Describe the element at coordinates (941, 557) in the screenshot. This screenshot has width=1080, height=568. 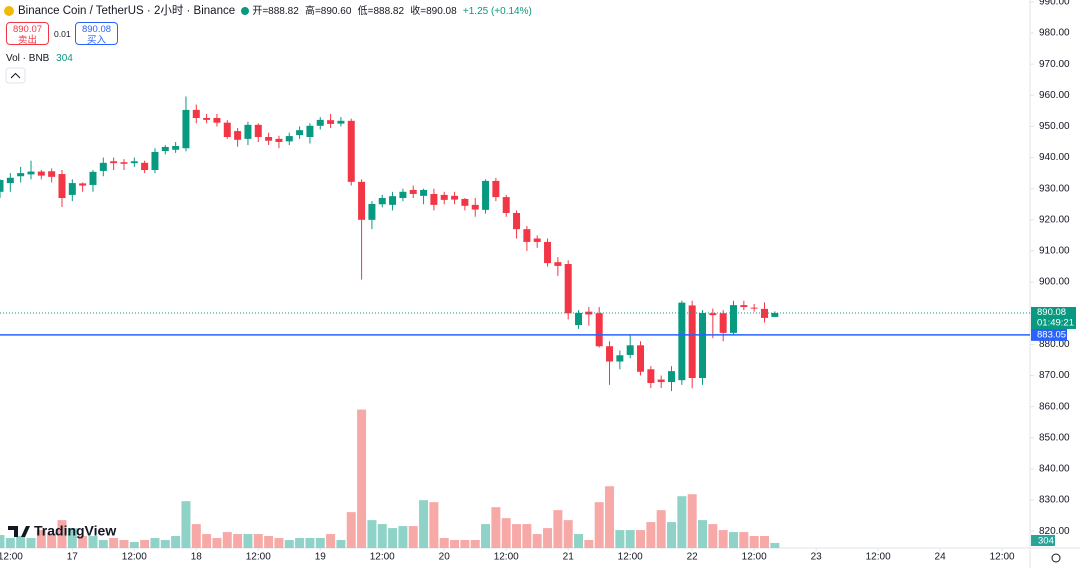
I see `x-tick-label: 24` at that location.